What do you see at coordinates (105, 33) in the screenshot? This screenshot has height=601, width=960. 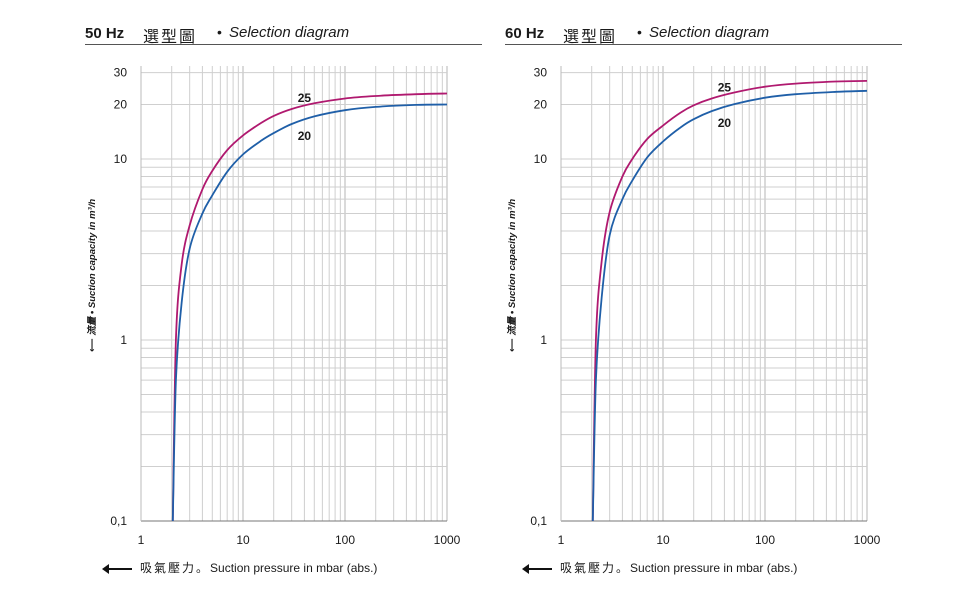 I see `frequency-title: 50 Hz` at bounding box center [105, 33].